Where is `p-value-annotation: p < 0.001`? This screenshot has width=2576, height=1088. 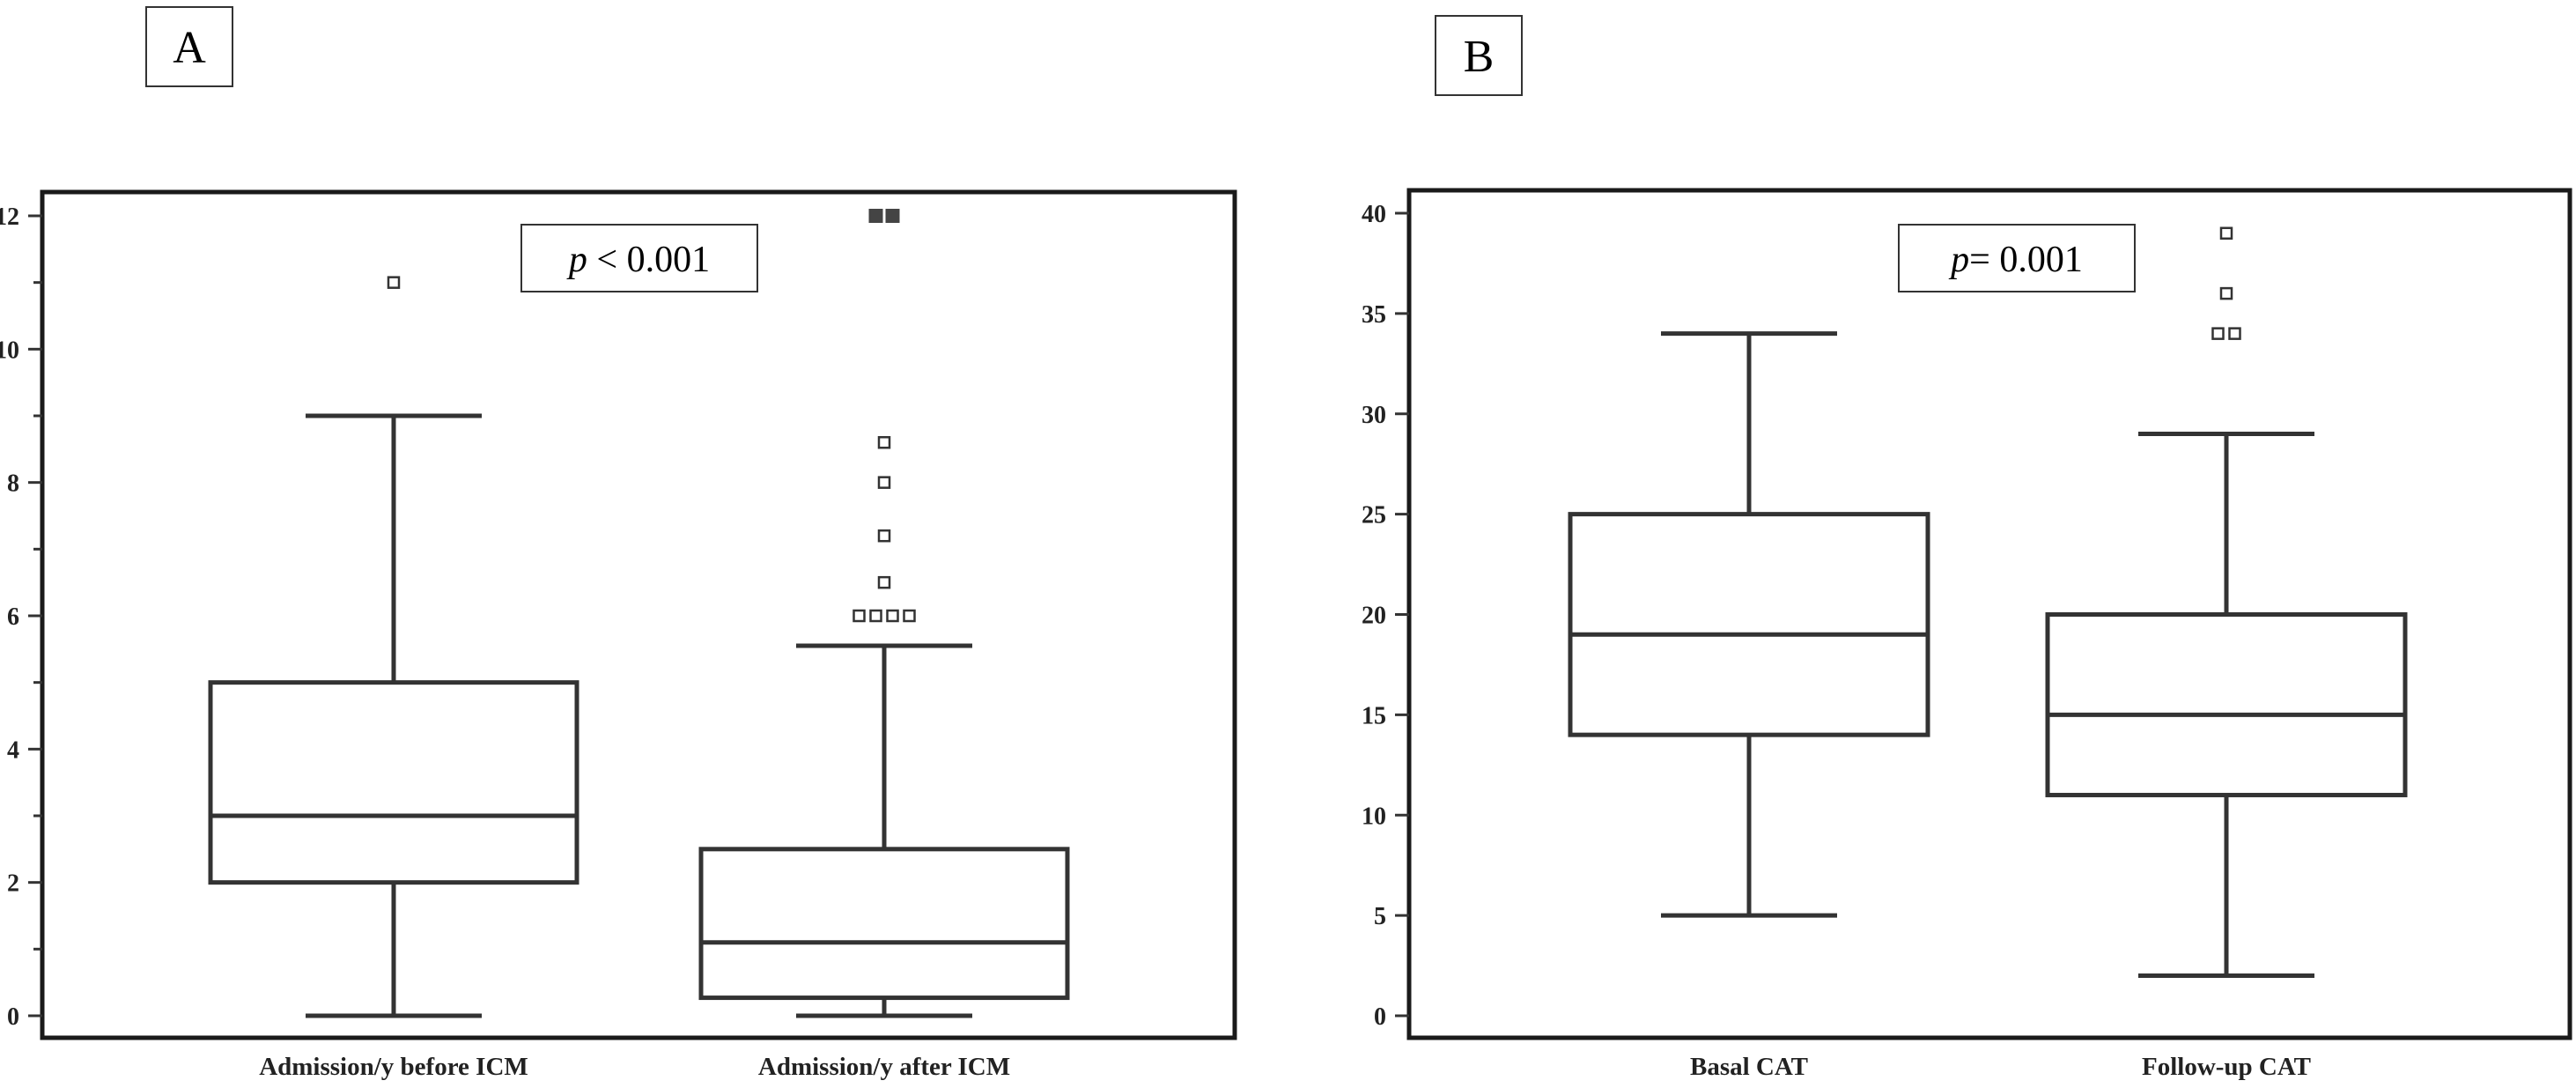 p-value-annotation: p < 0.001 is located at coordinates (638, 260).